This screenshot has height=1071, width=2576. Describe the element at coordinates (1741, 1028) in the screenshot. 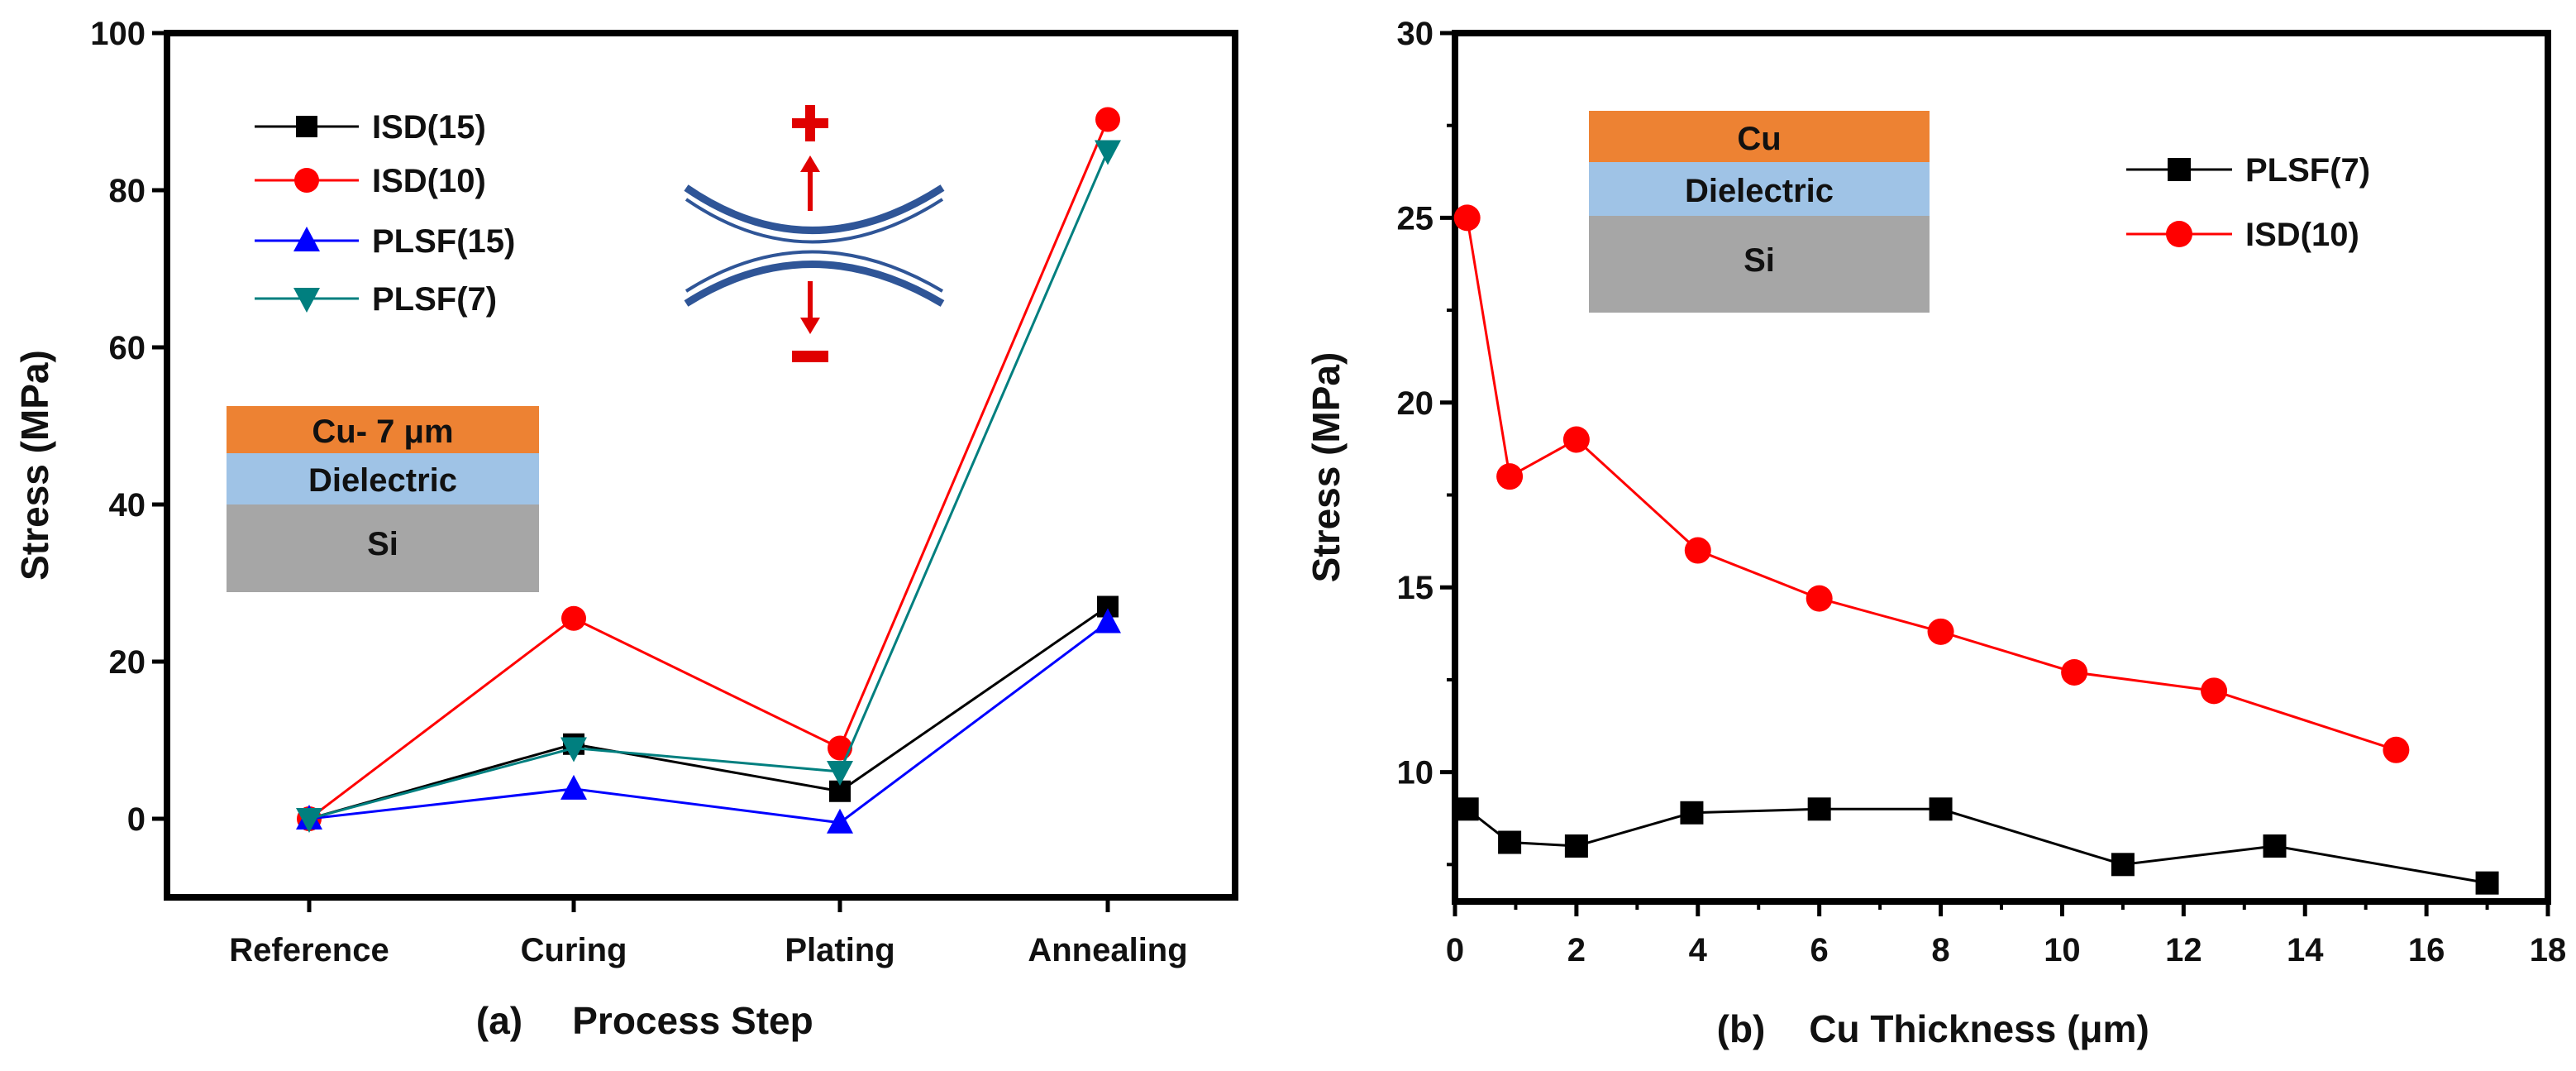

I see `panel-label-b: (b)` at that location.